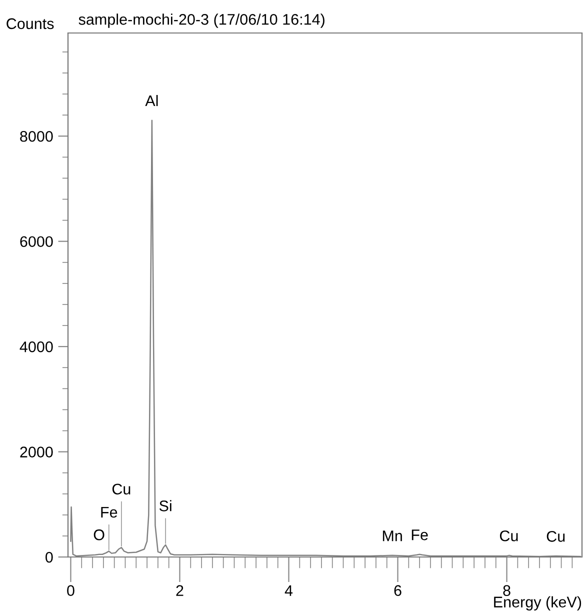 This screenshot has width=585, height=612. I want to click on annotation: Mn, so click(392, 536).